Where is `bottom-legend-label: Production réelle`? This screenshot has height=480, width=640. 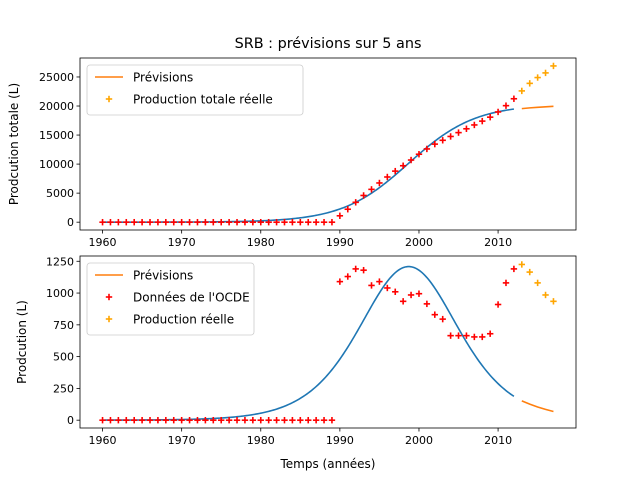
bottom-legend-label: Production réelle is located at coordinates (183, 320).